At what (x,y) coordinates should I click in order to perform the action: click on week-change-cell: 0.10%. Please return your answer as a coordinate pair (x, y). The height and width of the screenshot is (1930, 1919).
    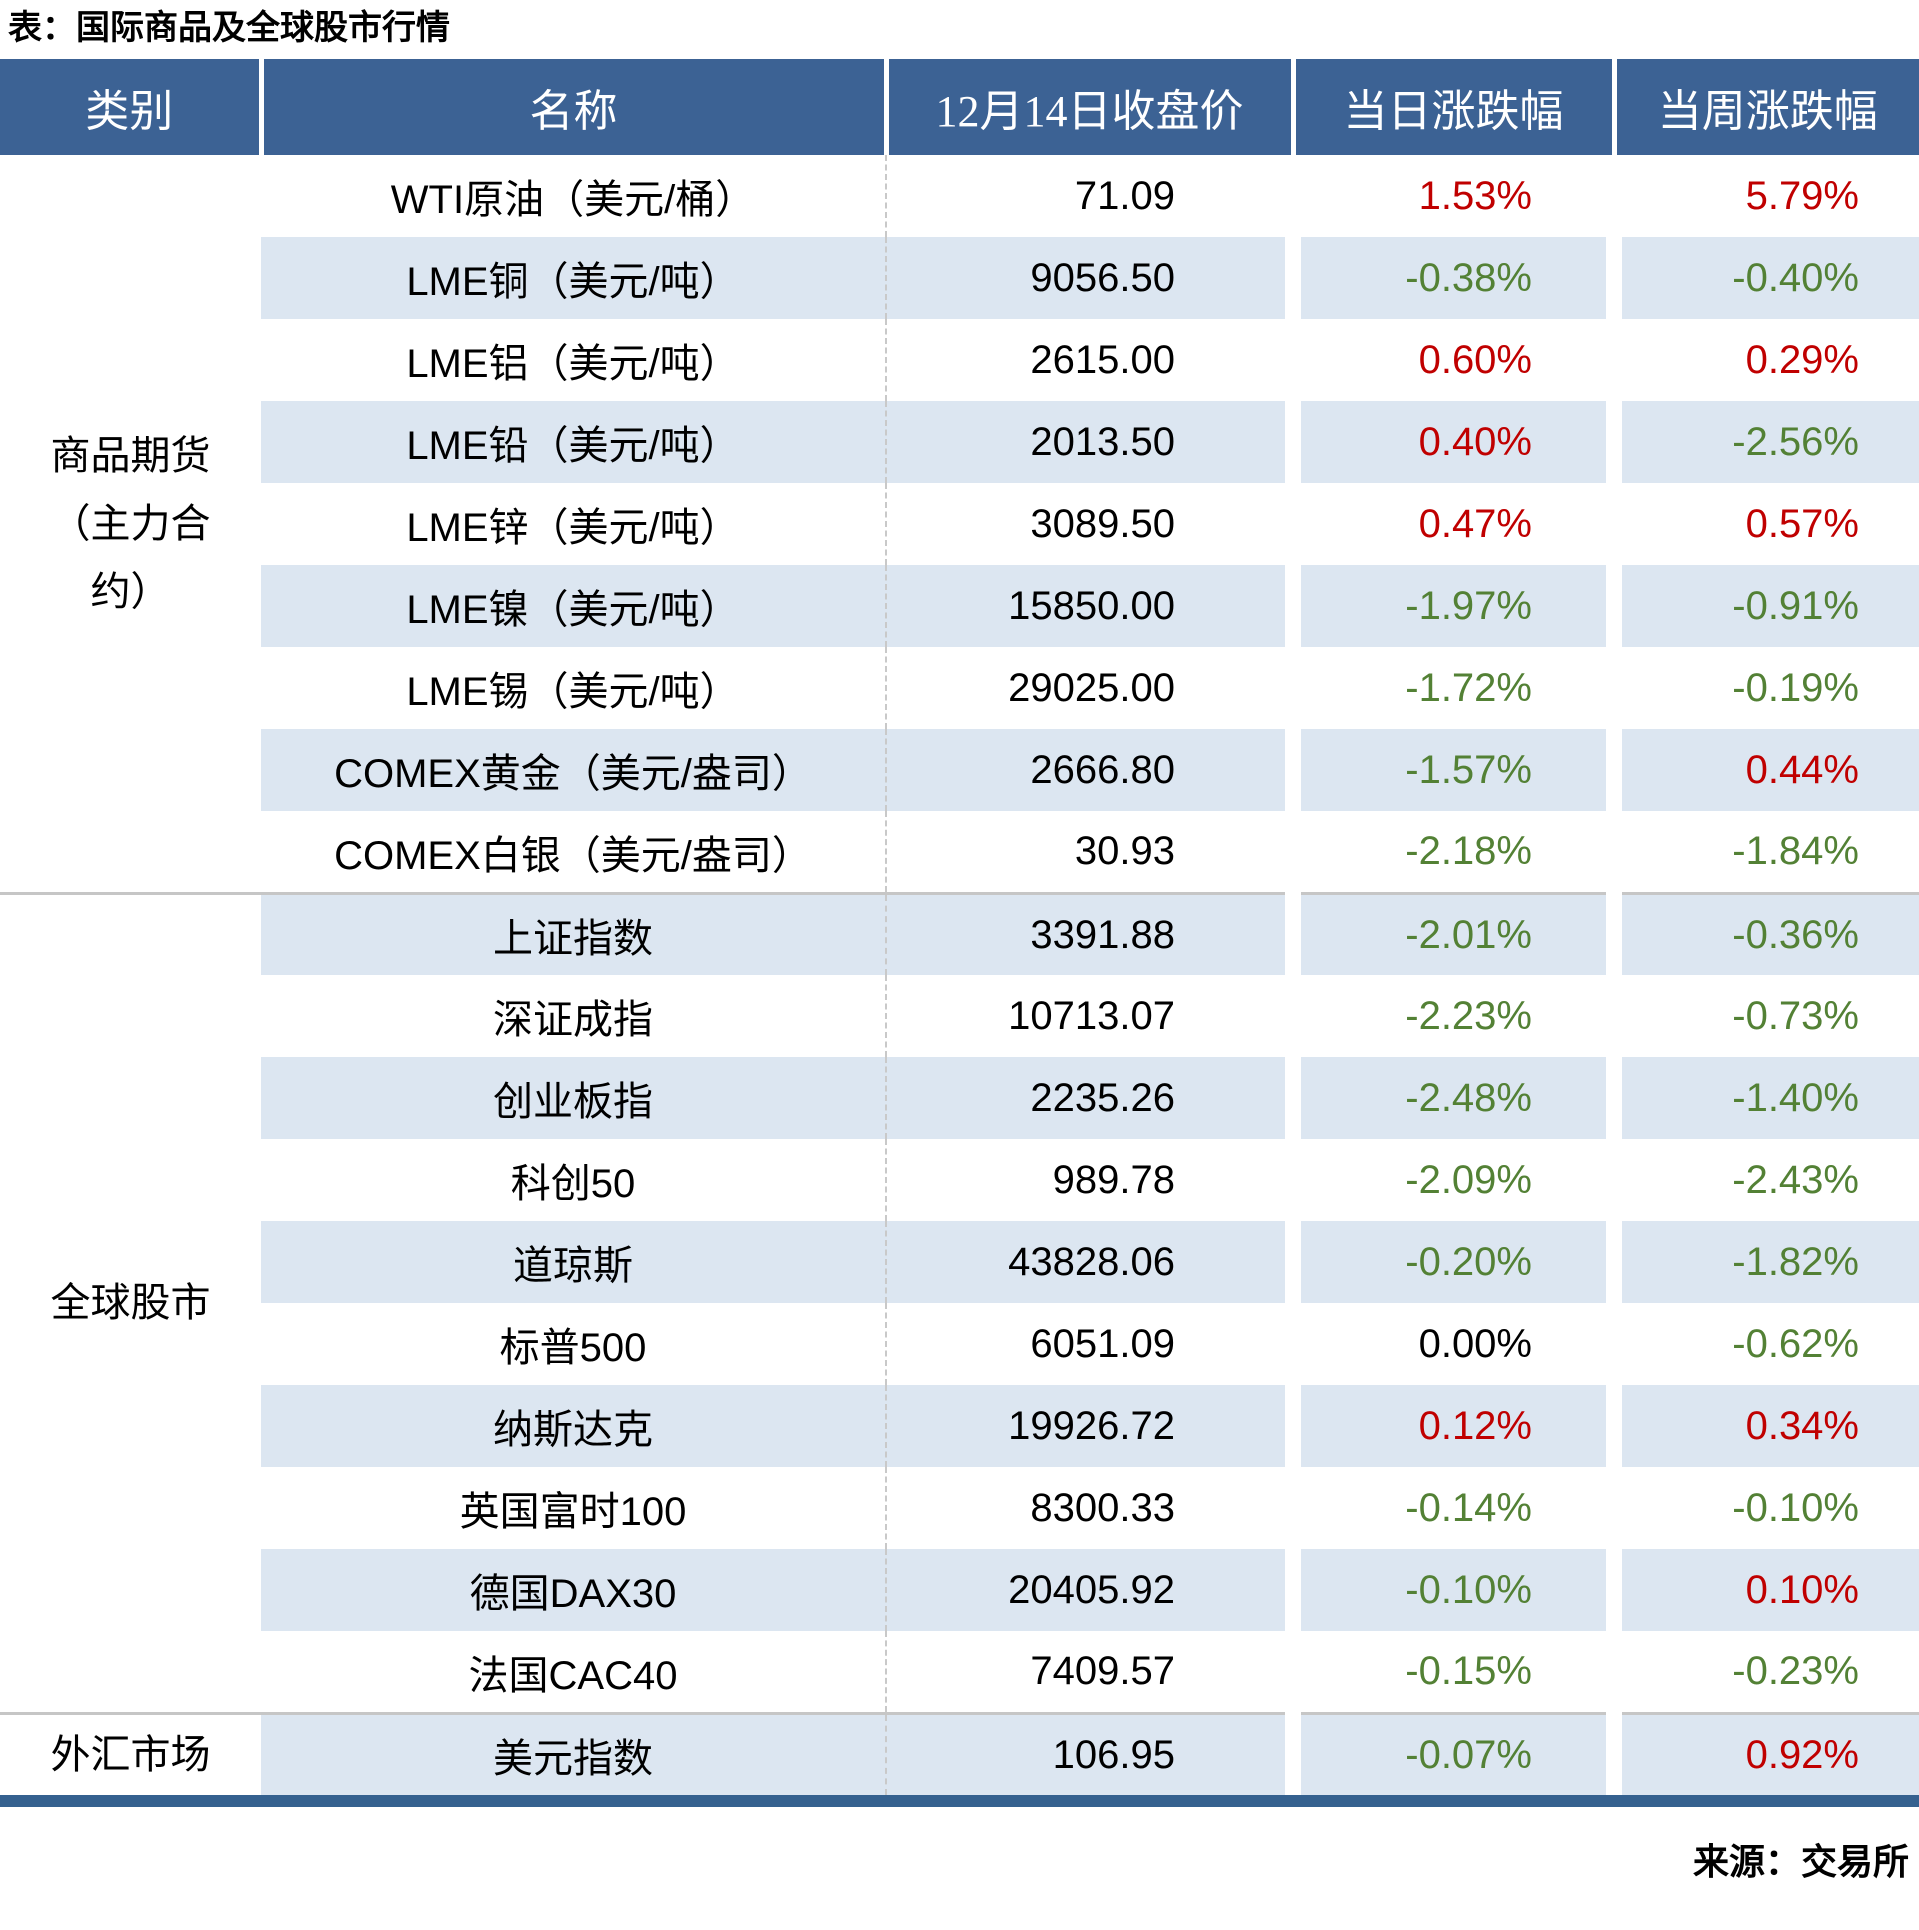
    Looking at the image, I should click on (1762, 1590).